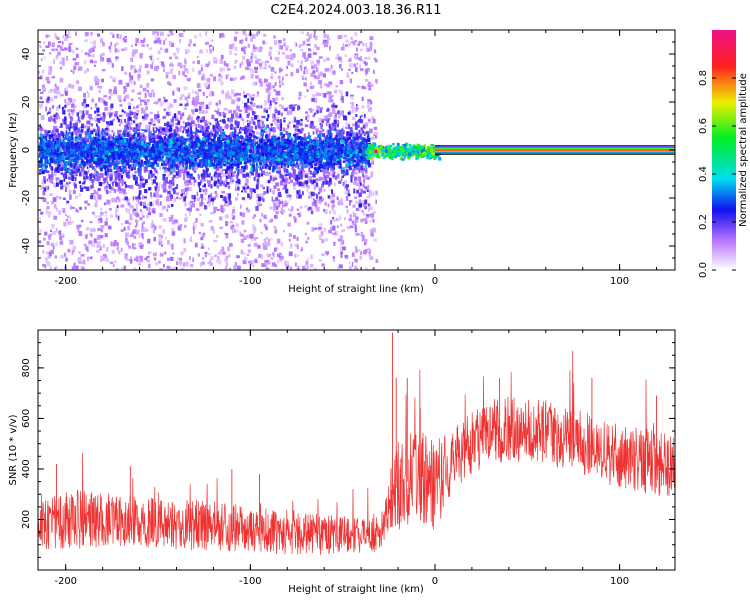 The height and width of the screenshot is (600, 750). I want to click on heatmap-core-cell, so click(45, 164).